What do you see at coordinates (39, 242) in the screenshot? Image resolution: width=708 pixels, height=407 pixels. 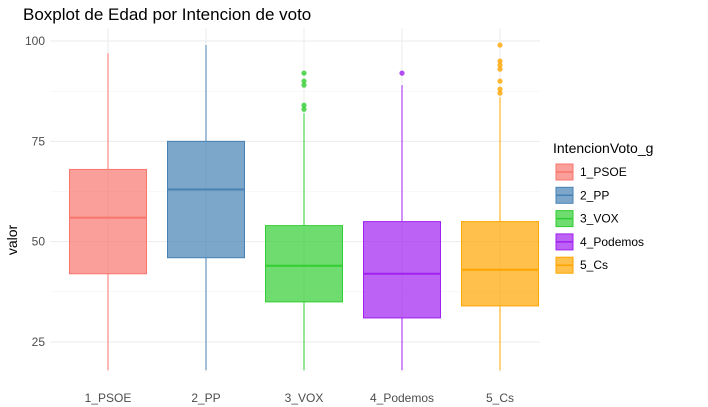 I see `y-tick-label: 50` at bounding box center [39, 242].